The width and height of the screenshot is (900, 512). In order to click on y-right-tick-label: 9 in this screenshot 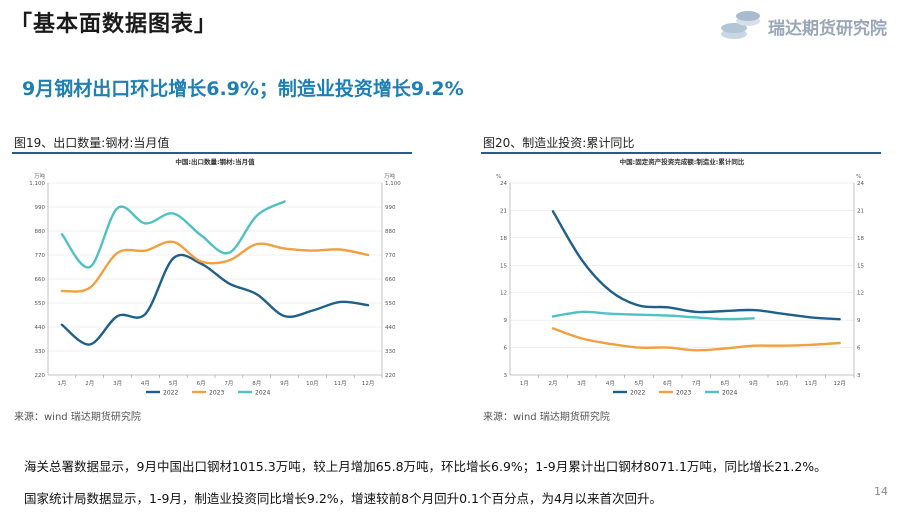, I will do `click(859, 321)`.